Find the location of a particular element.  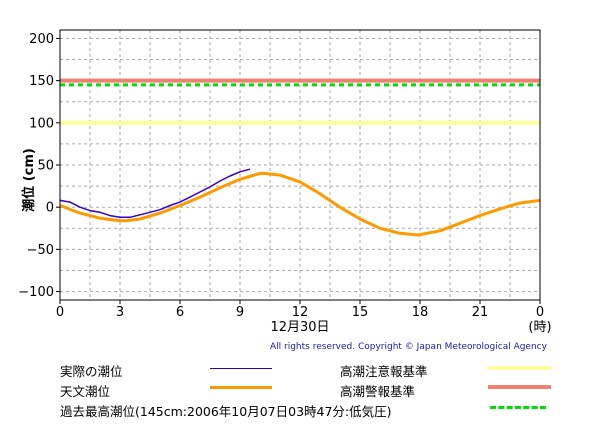

x-tick-label: 15 is located at coordinates (360, 312).